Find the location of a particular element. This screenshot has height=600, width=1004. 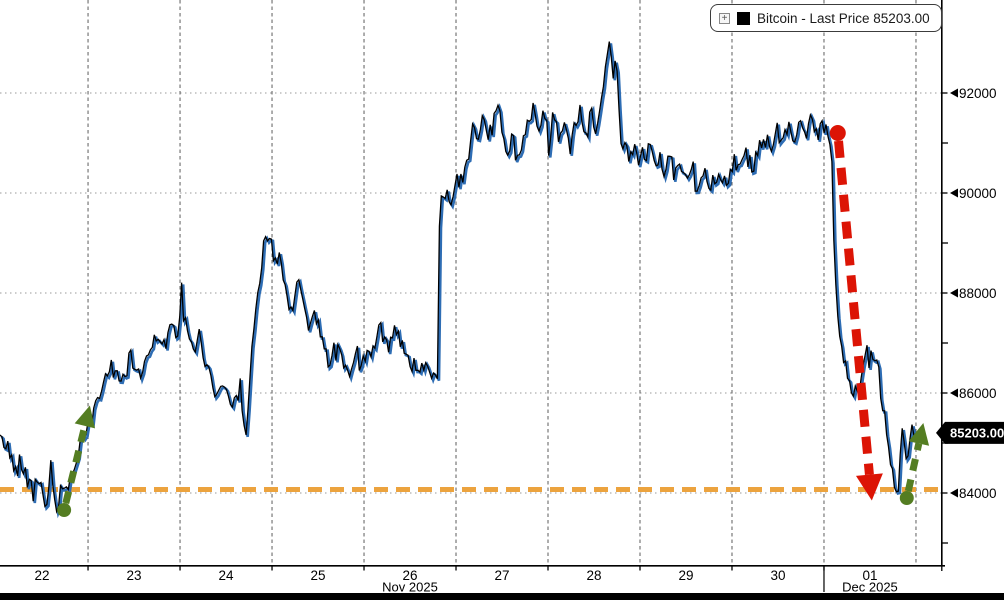

x-axis-day-label-23: 23 is located at coordinates (134, 575).